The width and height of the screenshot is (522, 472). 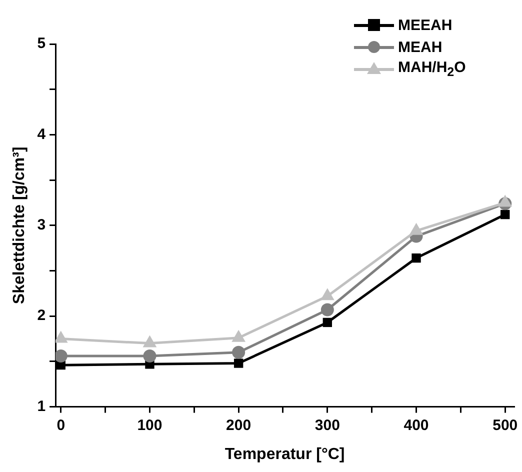 What do you see at coordinates (149, 425) in the screenshot?
I see `x-tick-label: 100` at bounding box center [149, 425].